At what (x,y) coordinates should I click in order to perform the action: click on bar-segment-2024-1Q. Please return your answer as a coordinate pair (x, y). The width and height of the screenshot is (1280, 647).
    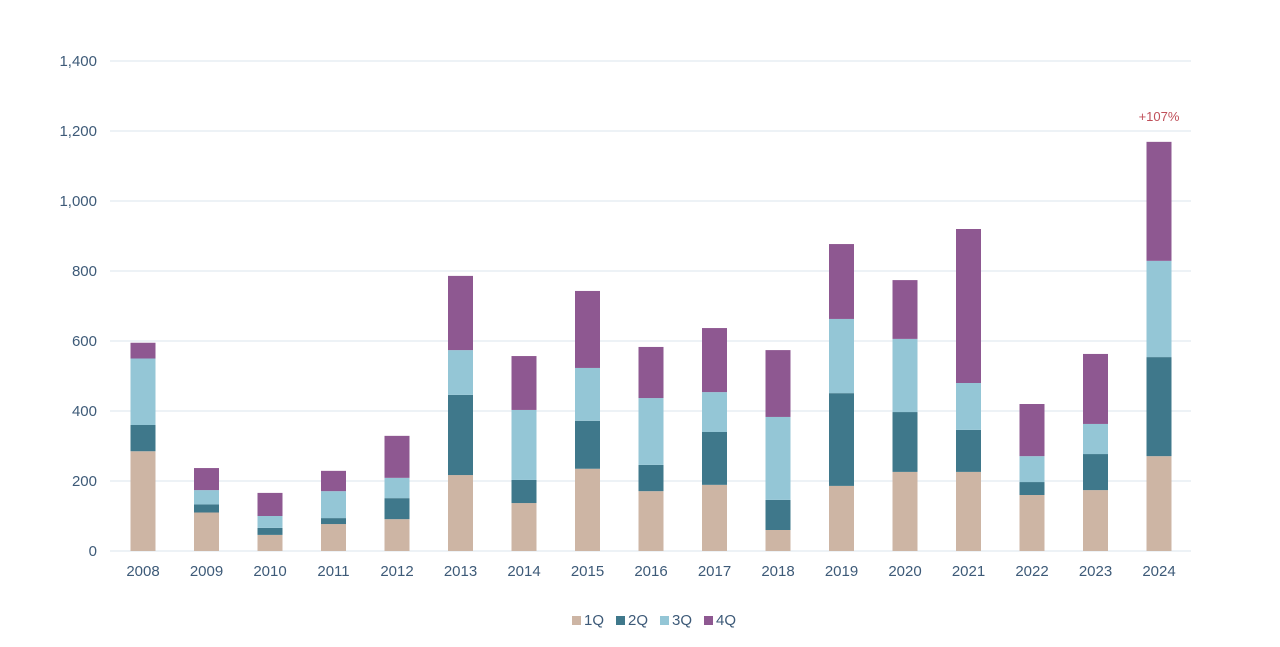
    Looking at the image, I should click on (1159, 503).